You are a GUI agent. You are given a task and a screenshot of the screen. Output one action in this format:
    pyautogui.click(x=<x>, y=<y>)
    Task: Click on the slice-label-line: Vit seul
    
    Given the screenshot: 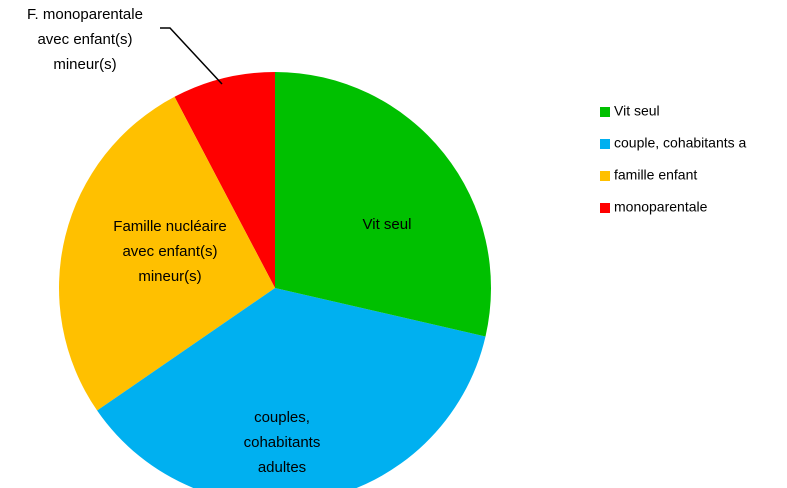 What is the action you would take?
    pyautogui.click(x=387, y=224)
    